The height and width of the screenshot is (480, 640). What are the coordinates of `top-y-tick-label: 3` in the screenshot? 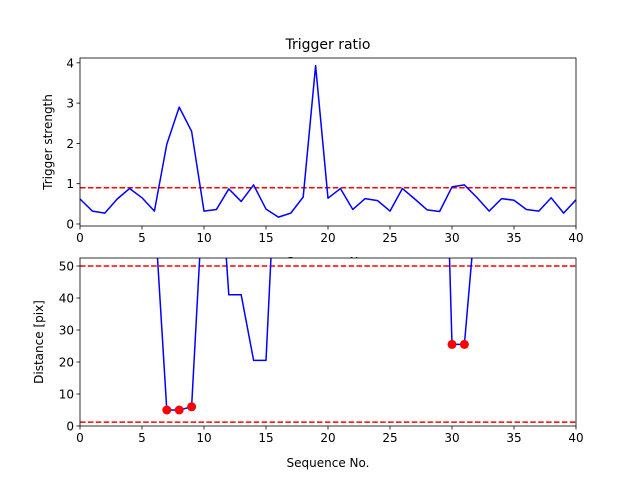 It's located at (70, 104).